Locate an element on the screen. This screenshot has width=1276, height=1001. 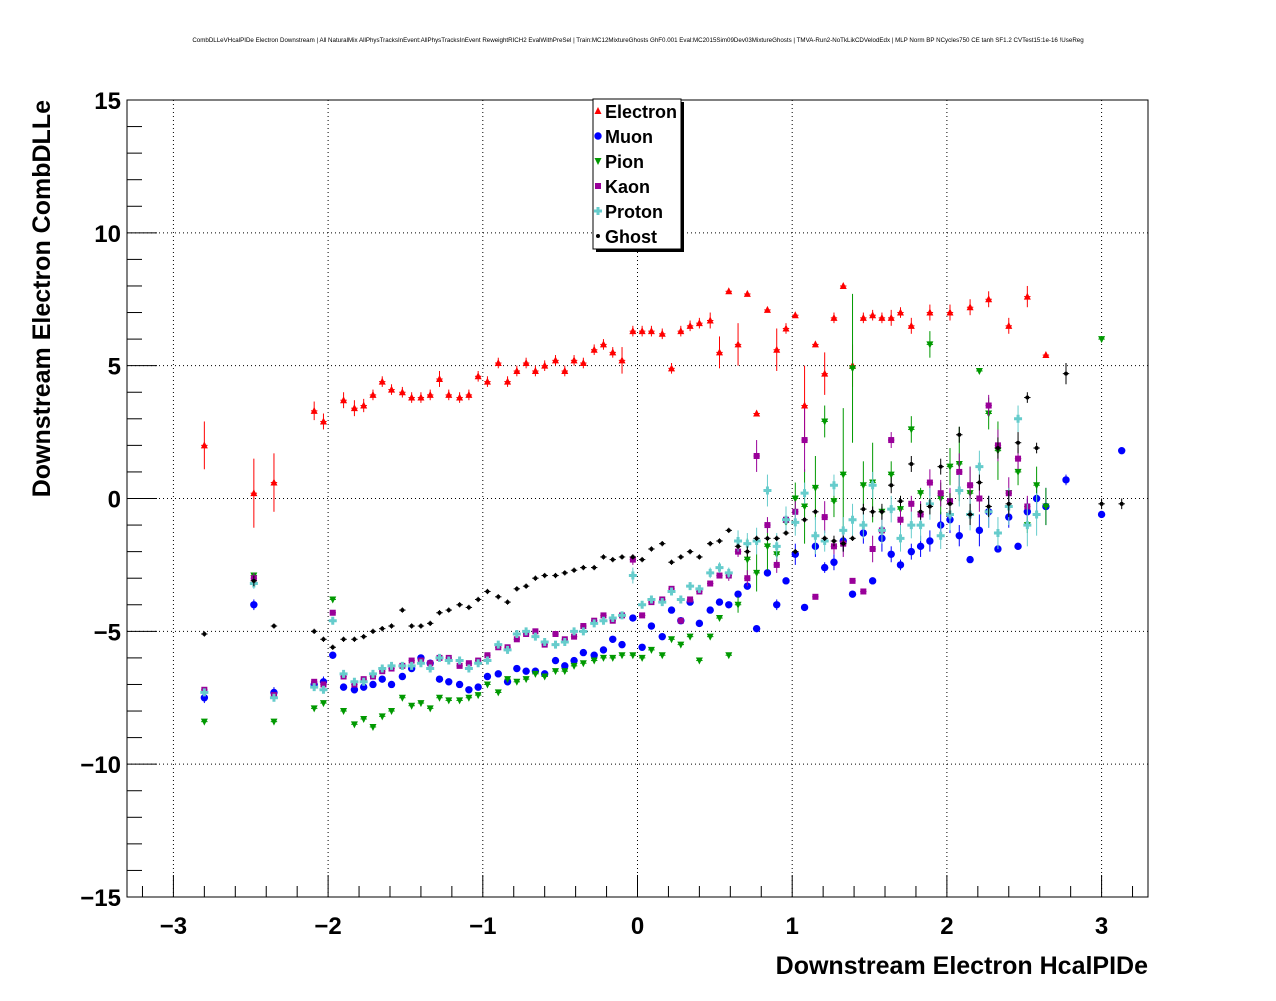
y-tick-label: −15 is located at coordinates (100, 898).